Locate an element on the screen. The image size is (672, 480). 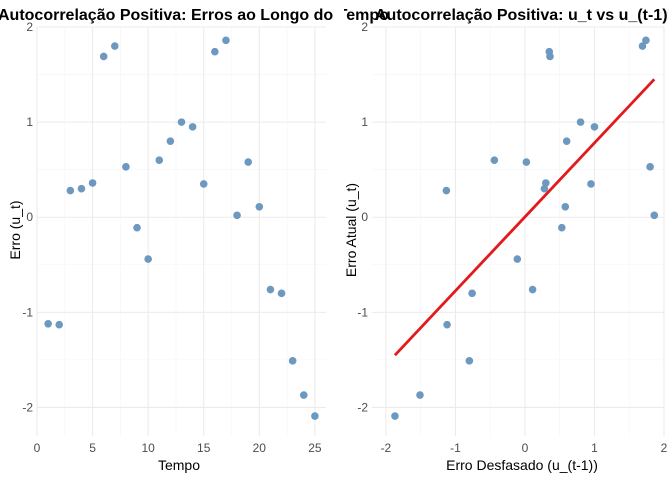
right-x-tick-label: -1 is located at coordinates (455, 448).